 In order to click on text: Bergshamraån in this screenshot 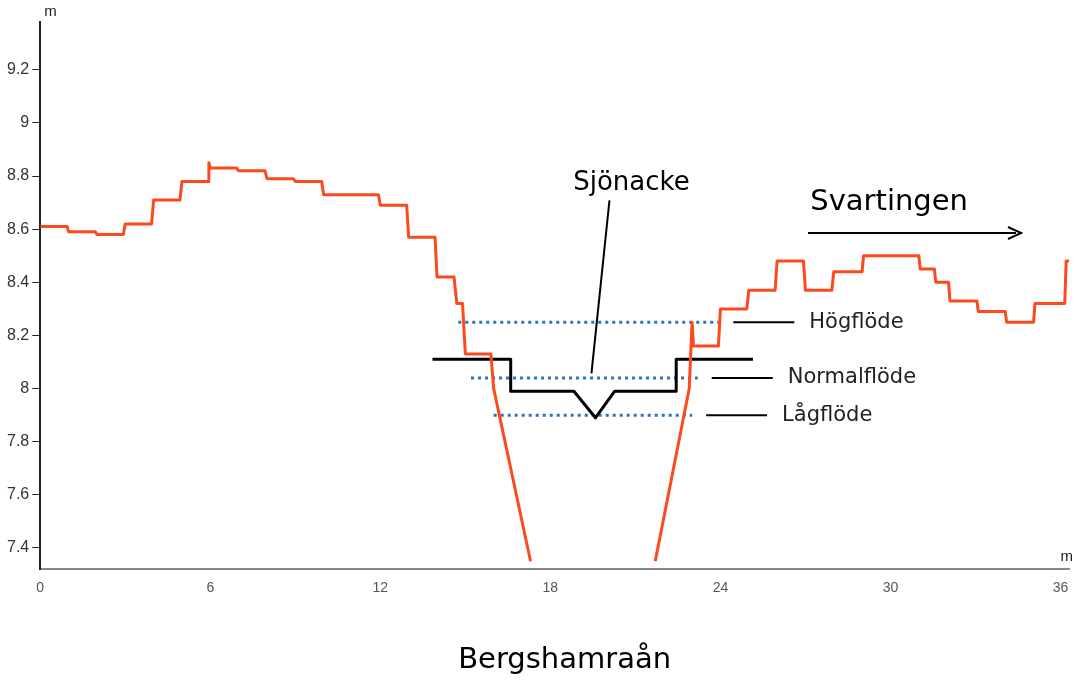, I will do `click(565, 657)`.